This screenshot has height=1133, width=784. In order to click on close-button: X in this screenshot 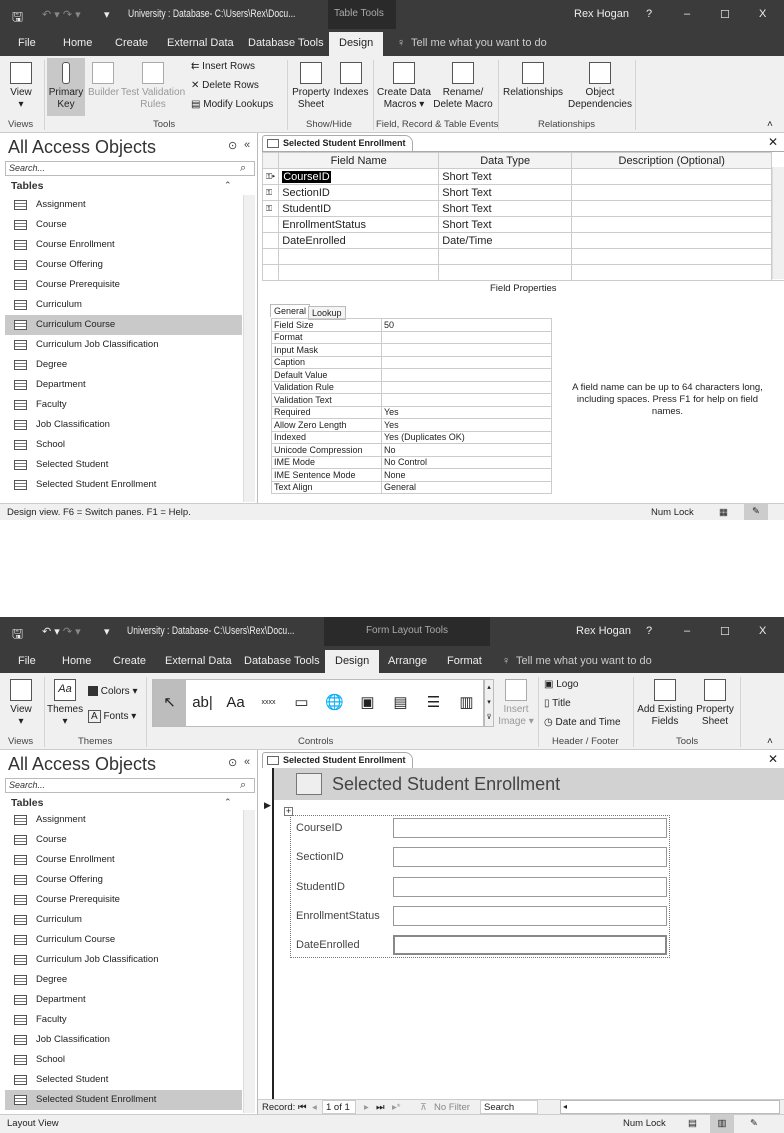, I will do `click(763, 14)`.